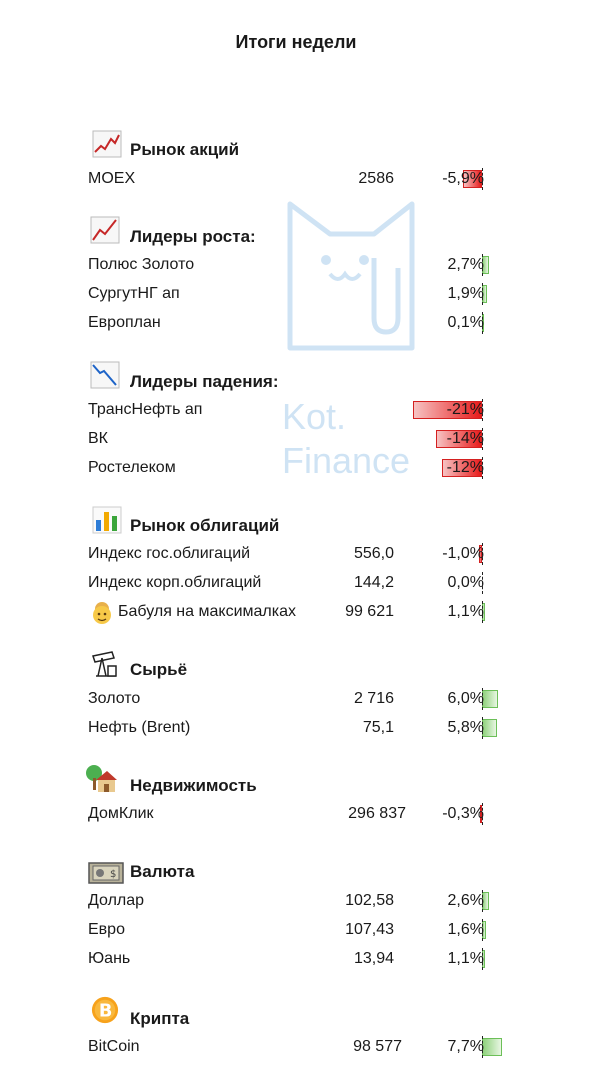 The image size is (592, 1088). I want to click on oil-pump-icon, so click(104, 664).